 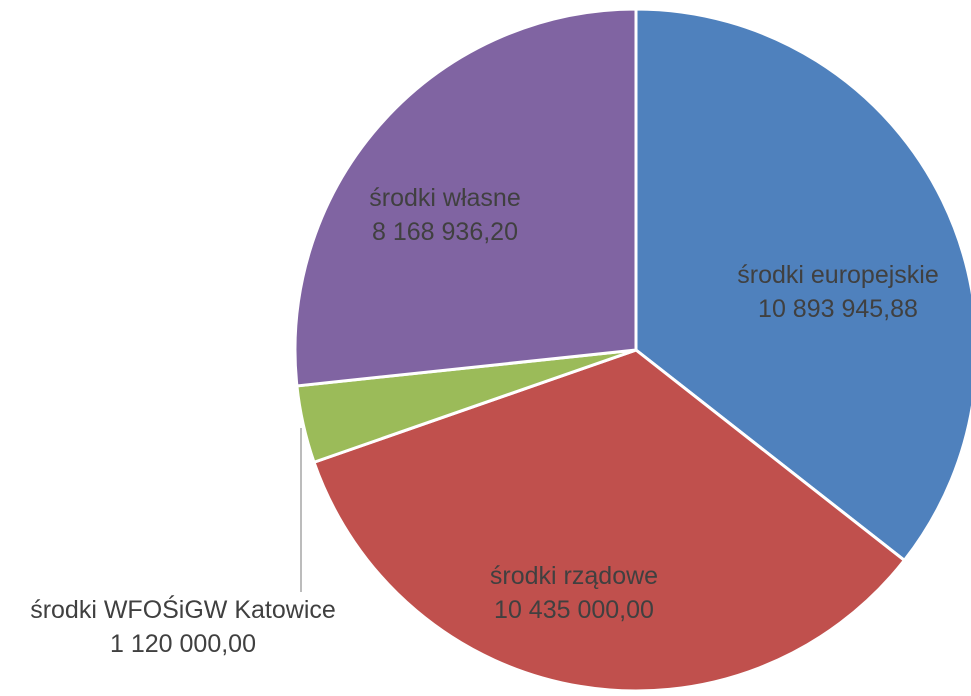 What do you see at coordinates (183, 609) in the screenshot?
I see `slice-label-name: środki WFOŚiGW Katowice` at bounding box center [183, 609].